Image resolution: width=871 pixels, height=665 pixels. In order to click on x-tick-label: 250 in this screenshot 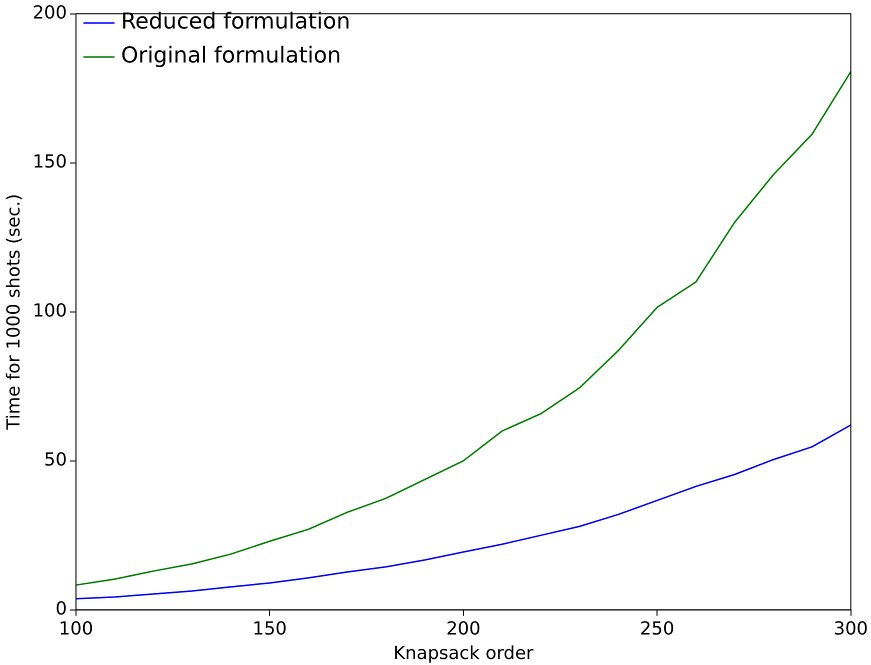, I will do `click(657, 629)`.